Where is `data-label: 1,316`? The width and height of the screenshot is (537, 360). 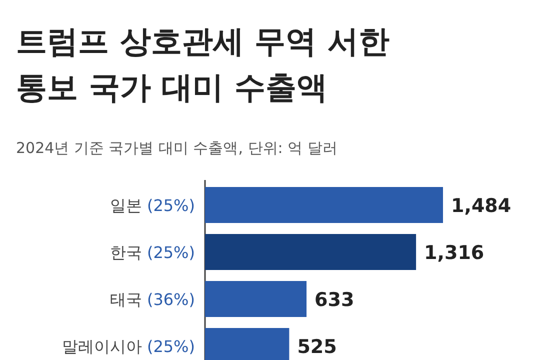 data-label: 1,316 is located at coordinates (454, 253).